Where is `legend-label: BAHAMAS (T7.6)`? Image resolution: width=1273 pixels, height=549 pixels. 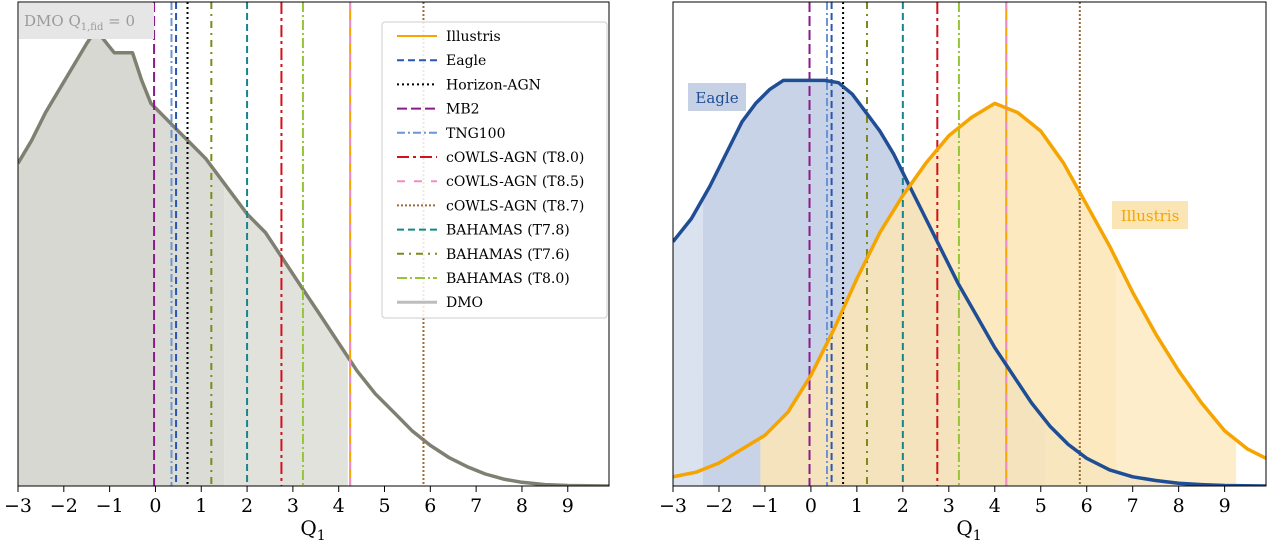
legend-label: BAHAMAS (T7.6) is located at coordinates (508, 255).